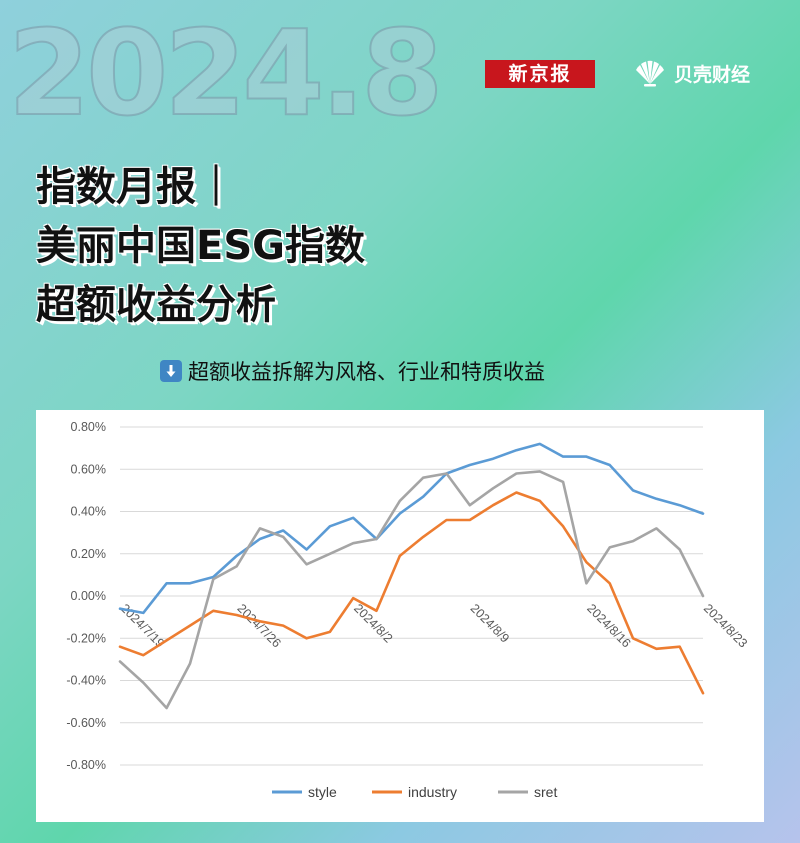  I want to click on y-tick-label: 0.60%, so click(88, 469).